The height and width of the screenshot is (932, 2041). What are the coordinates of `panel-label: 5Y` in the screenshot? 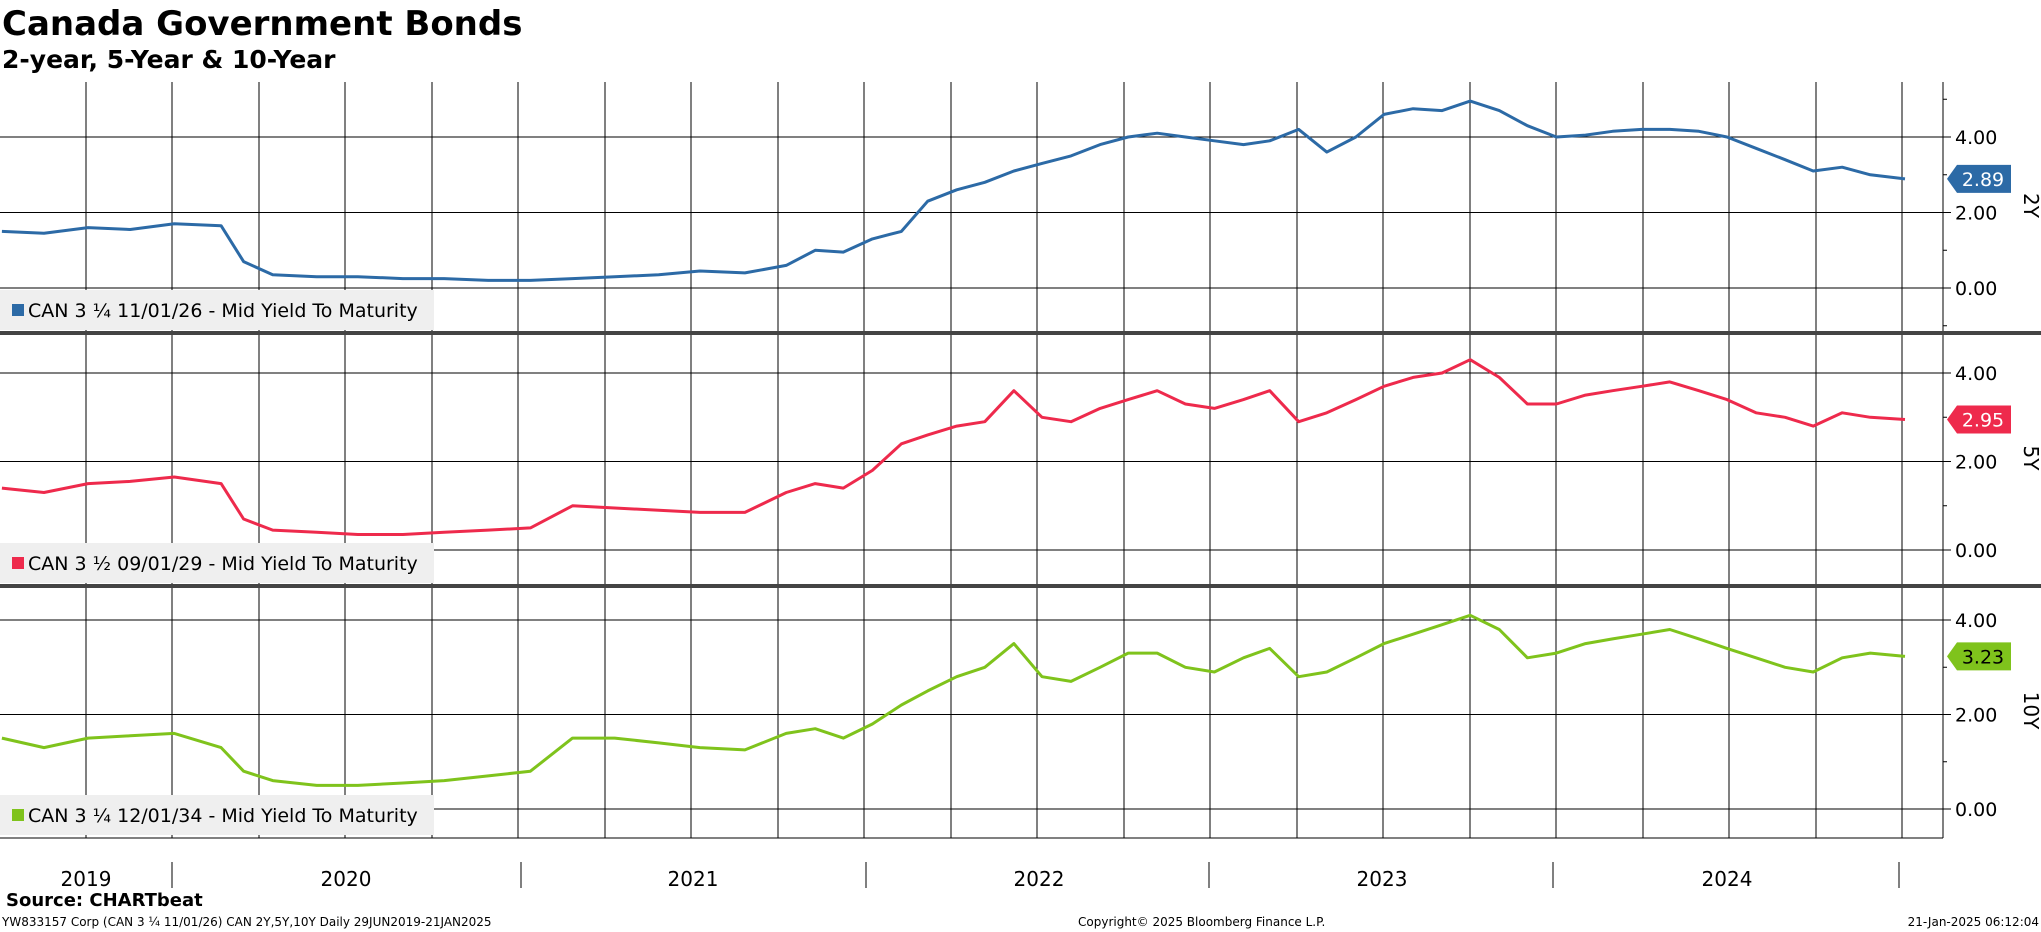 It's located at (2030, 459).